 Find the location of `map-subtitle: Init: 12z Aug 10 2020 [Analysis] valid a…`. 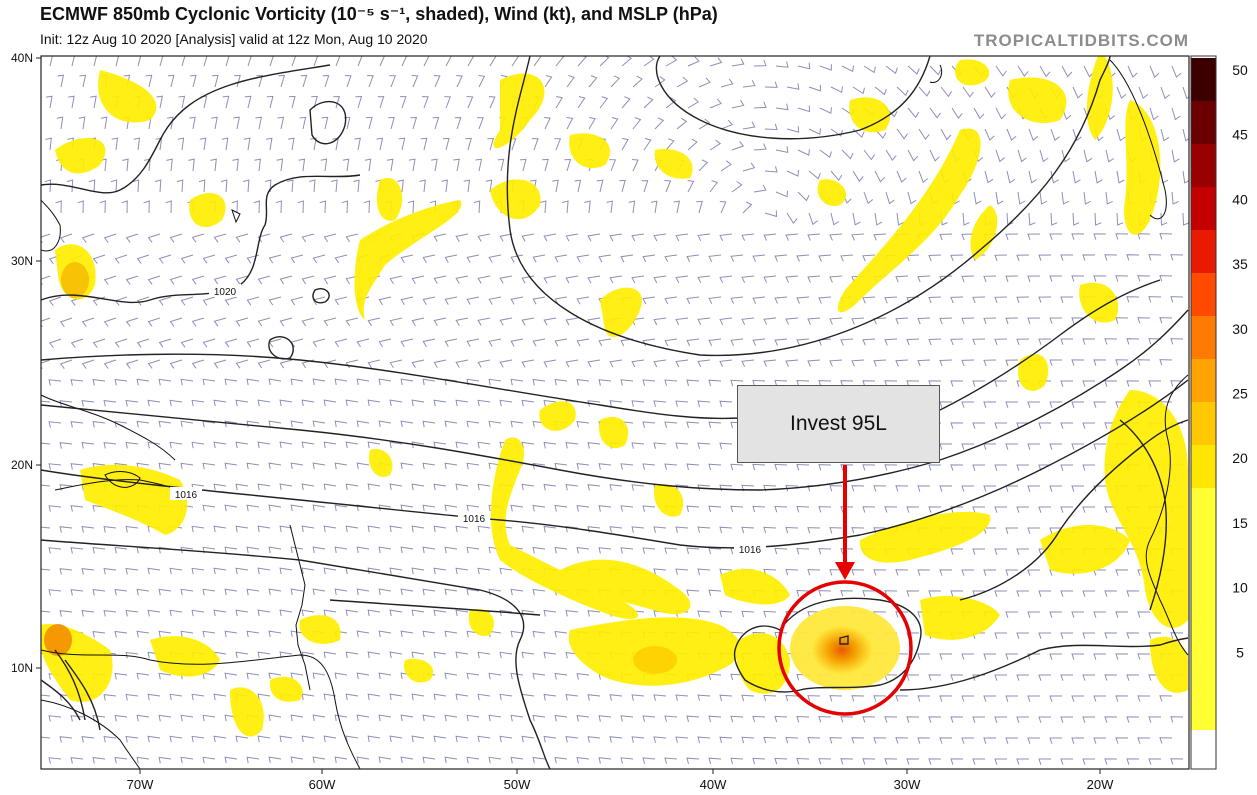

map-subtitle: Init: 12z Aug 10 2020 [Analysis] valid a… is located at coordinates (234, 39).